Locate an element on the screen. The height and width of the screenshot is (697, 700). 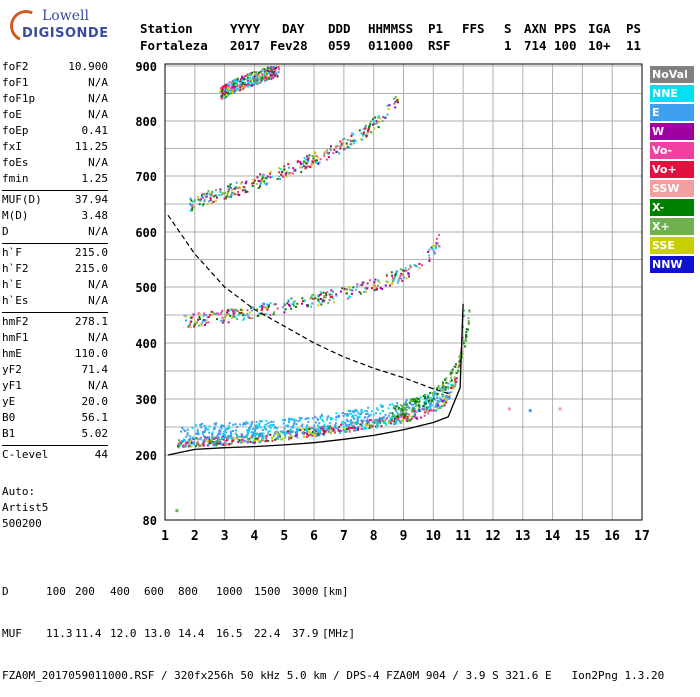
header-label: YYYY is located at coordinates (245, 28).